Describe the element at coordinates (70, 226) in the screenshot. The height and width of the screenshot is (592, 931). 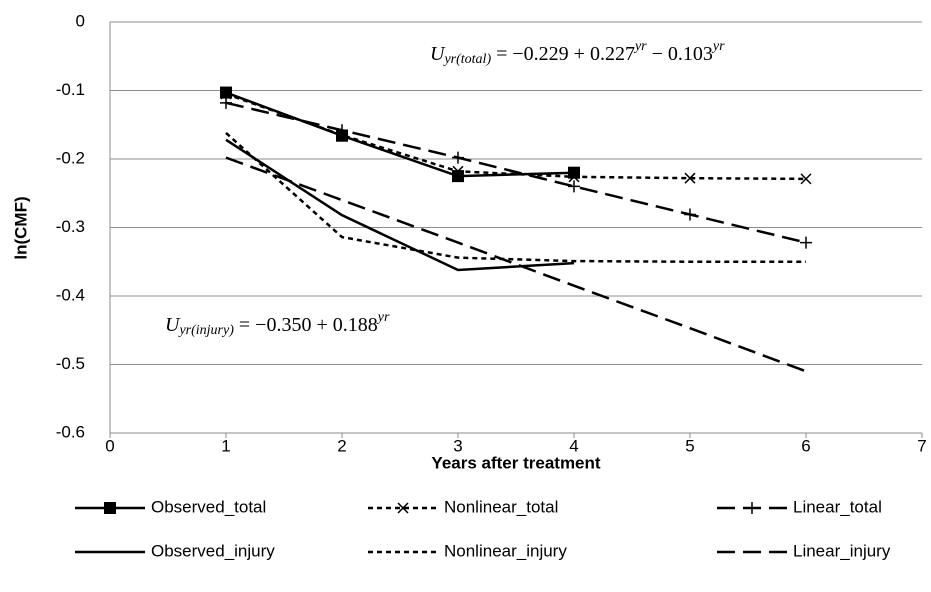
I see `y-tick-label: -0.3` at that location.